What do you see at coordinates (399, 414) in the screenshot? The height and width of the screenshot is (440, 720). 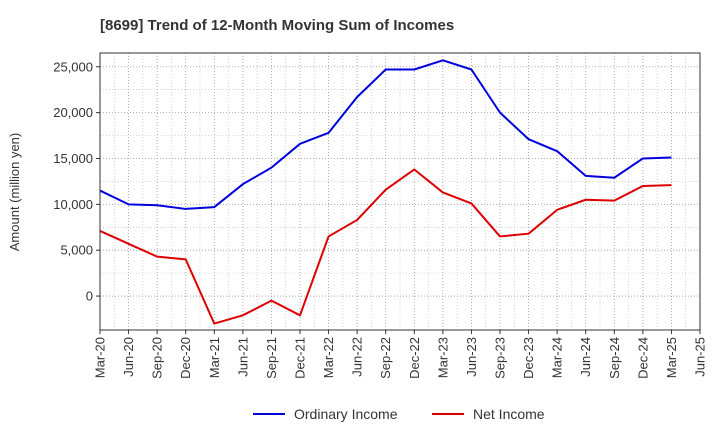 I see `legend: Ordinary Income Net Income` at bounding box center [399, 414].